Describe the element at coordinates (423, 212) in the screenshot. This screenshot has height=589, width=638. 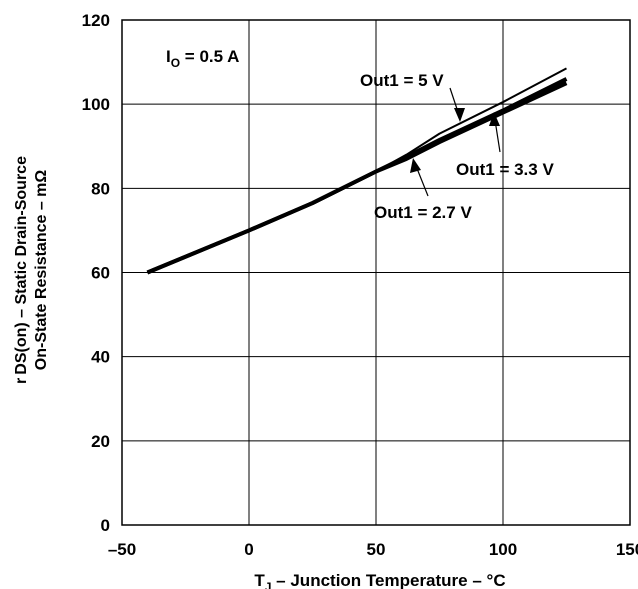
I see `label-2v7: Out1 = 2.7 V` at that location.